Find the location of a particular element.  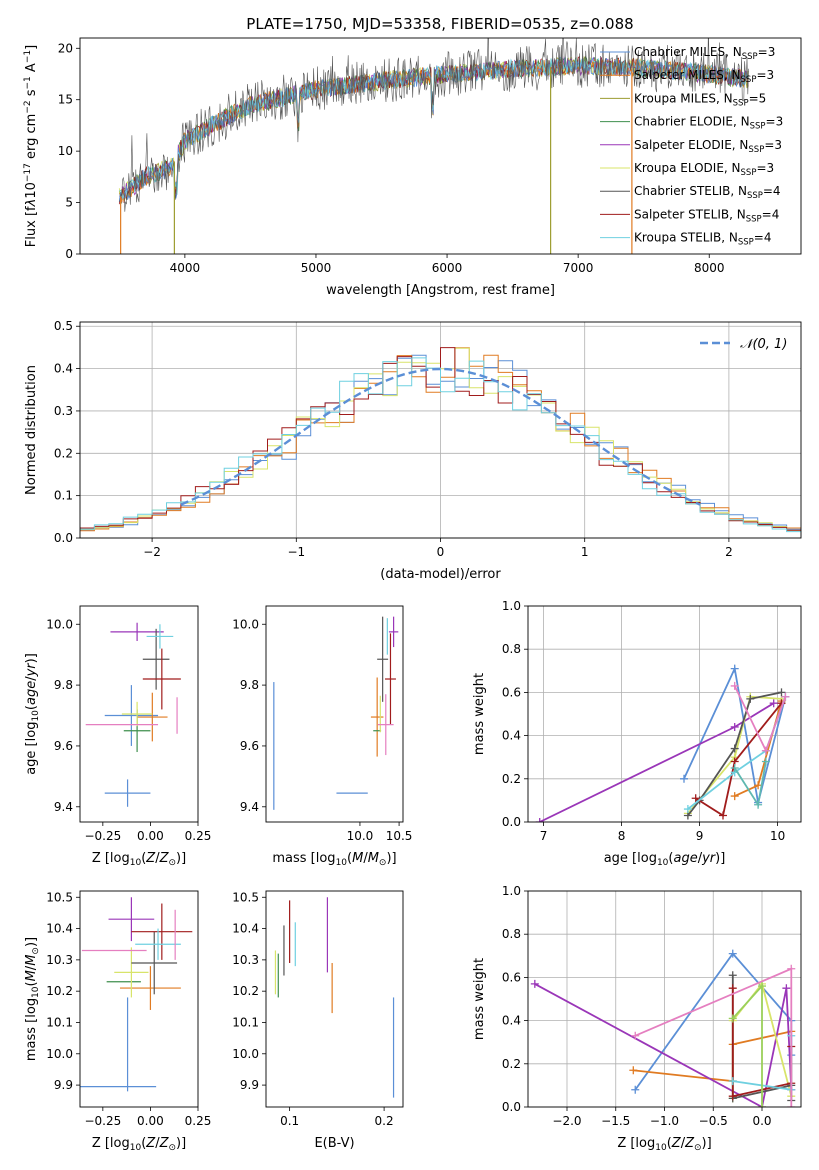

residuals-ytick-label: 0.0 is located at coordinates (63, 538).